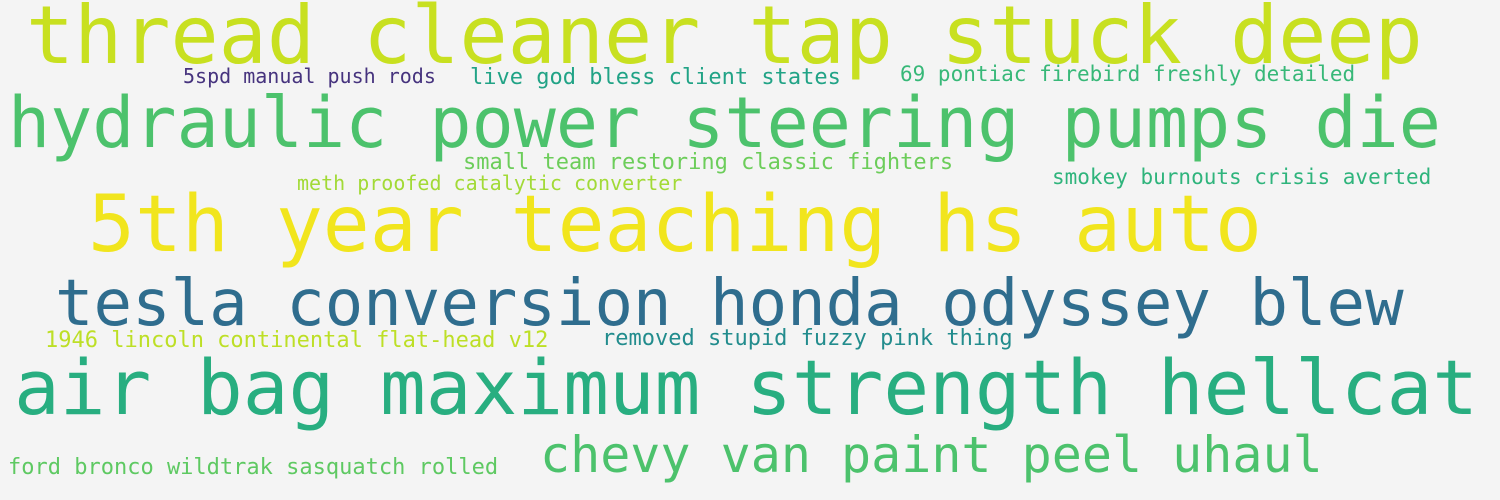  What do you see at coordinates (729, 304) in the screenshot?
I see `phrase-tesla-conversion: tesla conversion honda odyssey blew` at bounding box center [729, 304].